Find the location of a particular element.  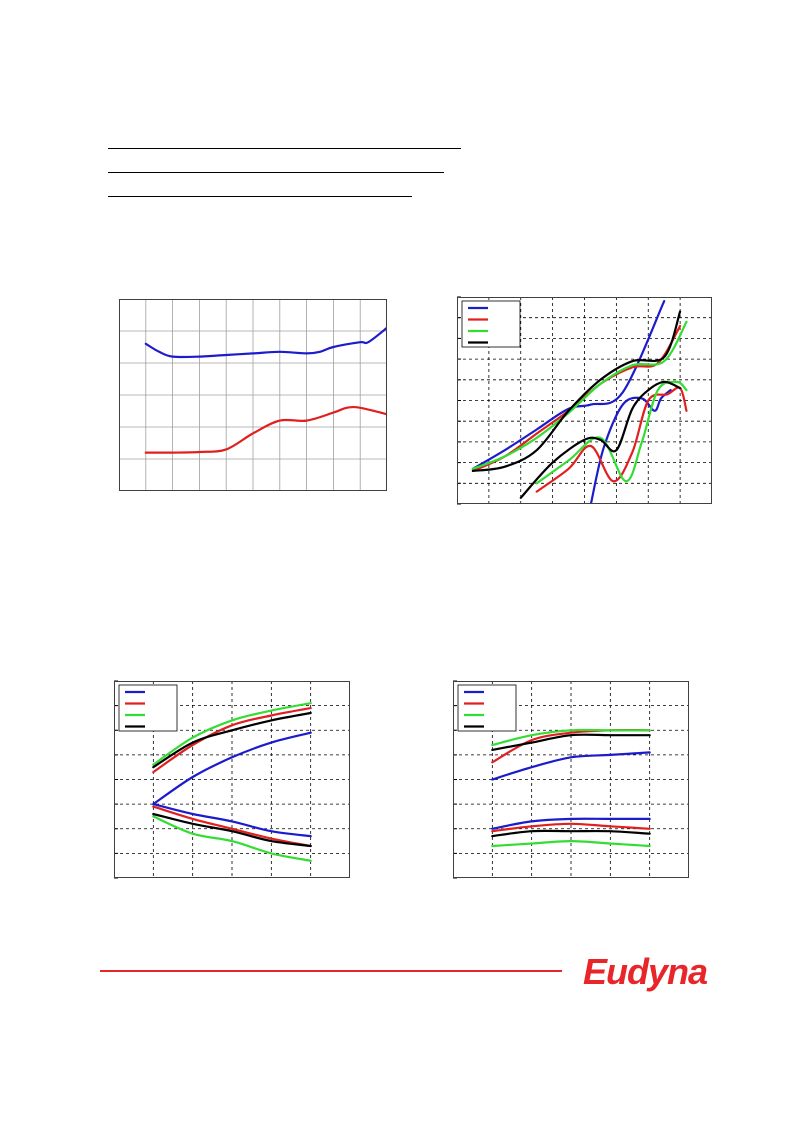

brand-logo: Eudyna is located at coordinates (645, 971).